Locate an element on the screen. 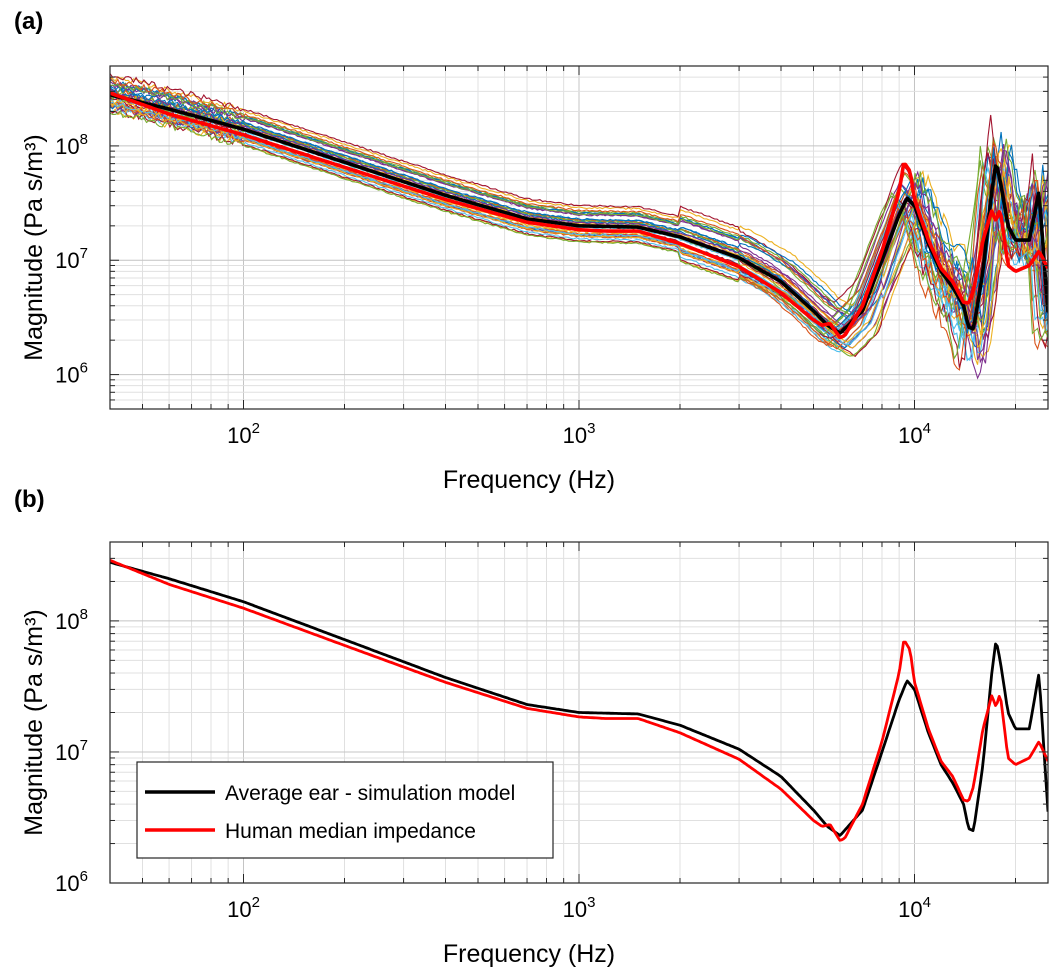 This screenshot has width=1059, height=973. legend-entry: Human median impedance is located at coordinates (350, 831).